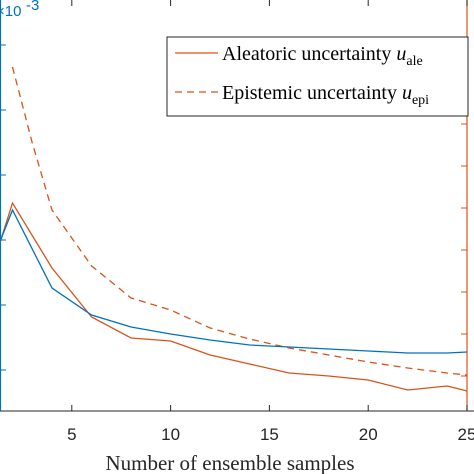  I want to click on legend-entry-aleatoric: Aleatoric uncertainty uale, so click(322, 56).